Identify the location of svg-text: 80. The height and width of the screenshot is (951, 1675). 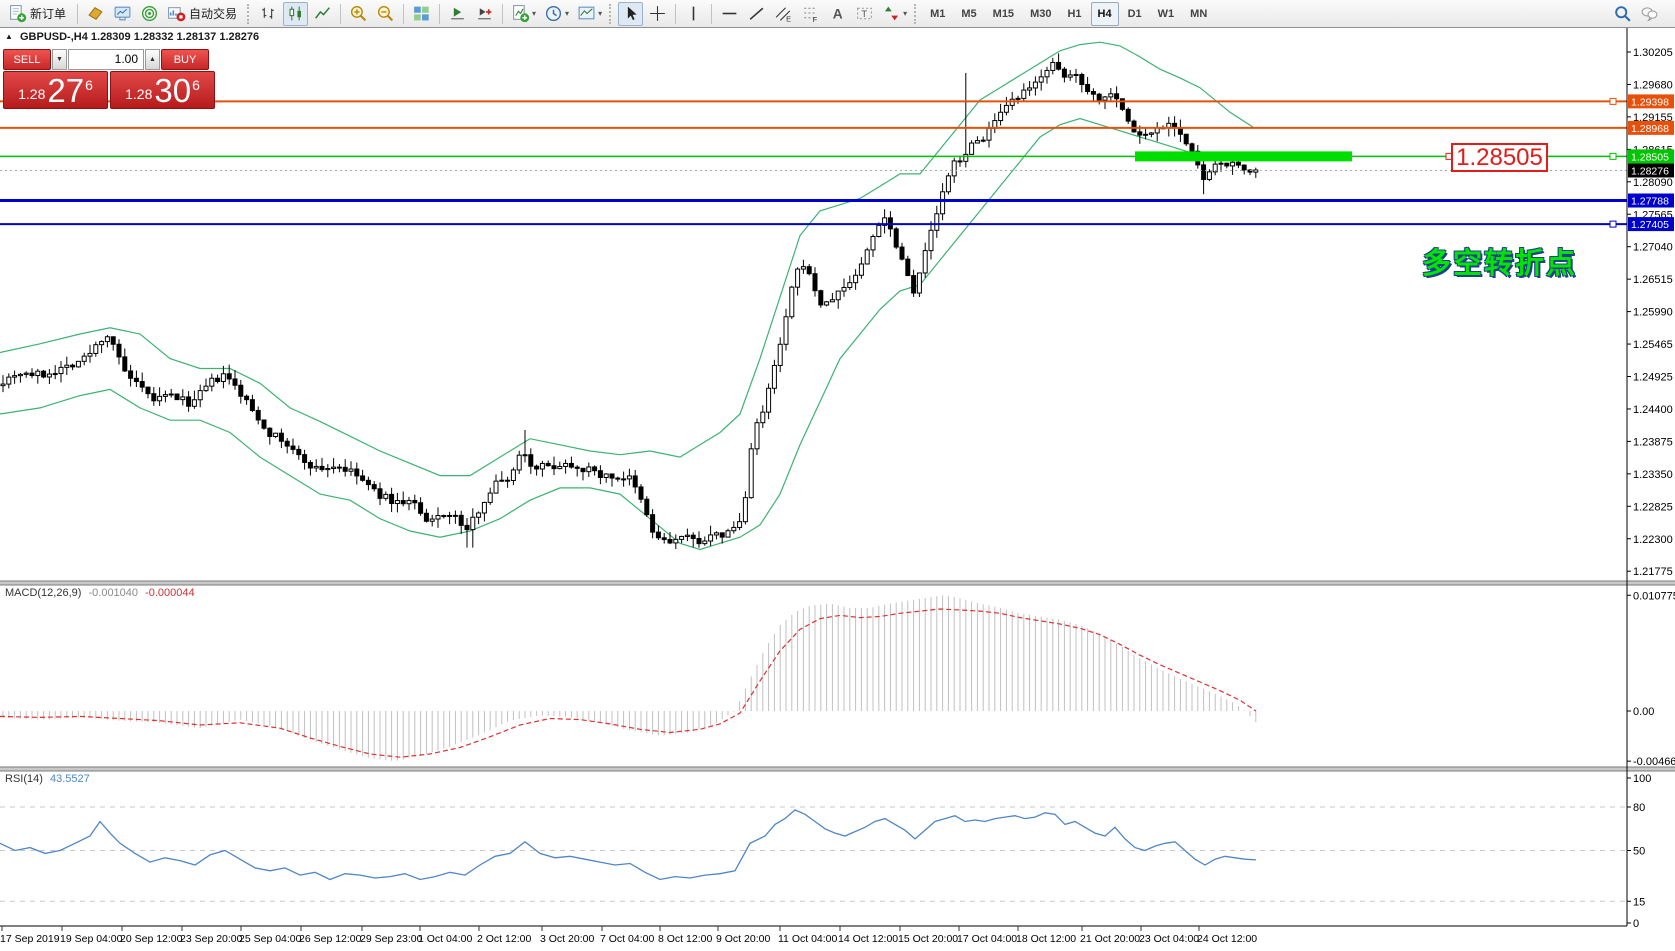
(1639, 808).